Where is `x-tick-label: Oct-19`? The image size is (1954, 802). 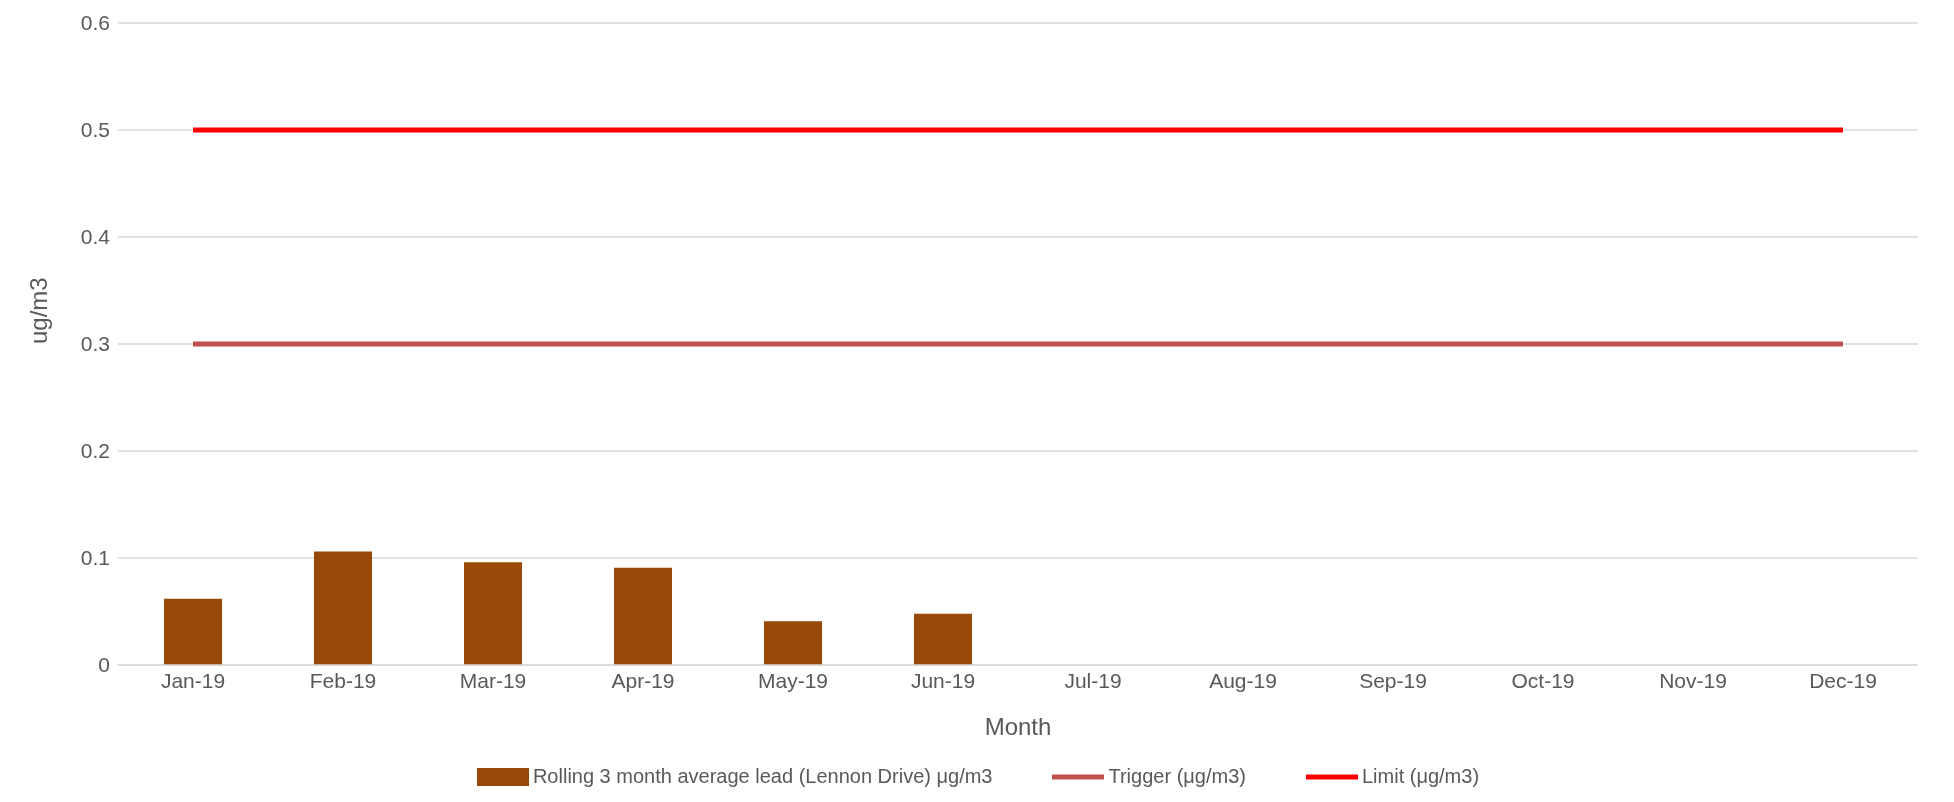
x-tick-label: Oct-19 is located at coordinates (1543, 680).